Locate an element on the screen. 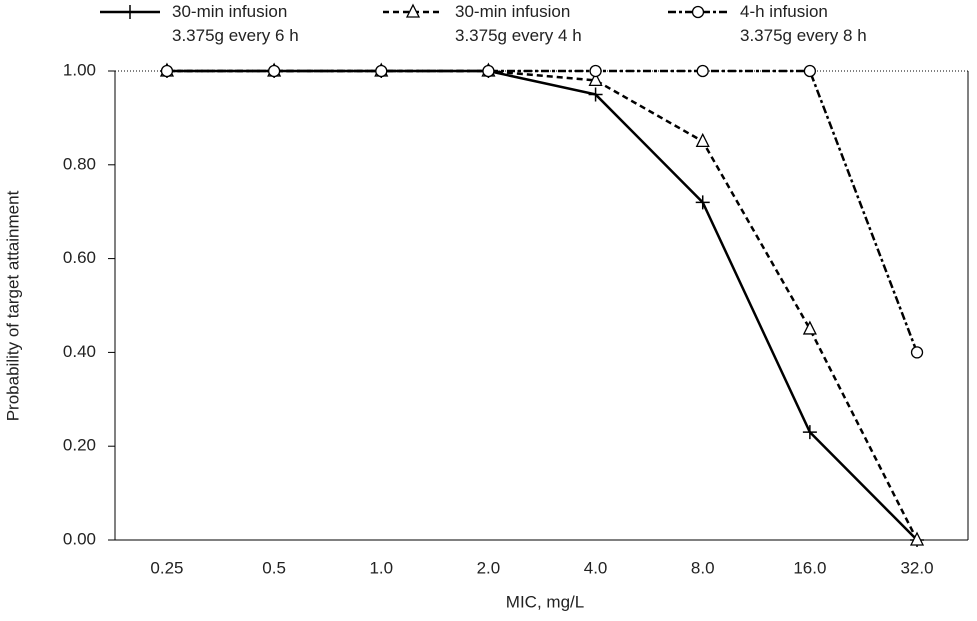  x-tick-label: 4.0 is located at coordinates (596, 567).